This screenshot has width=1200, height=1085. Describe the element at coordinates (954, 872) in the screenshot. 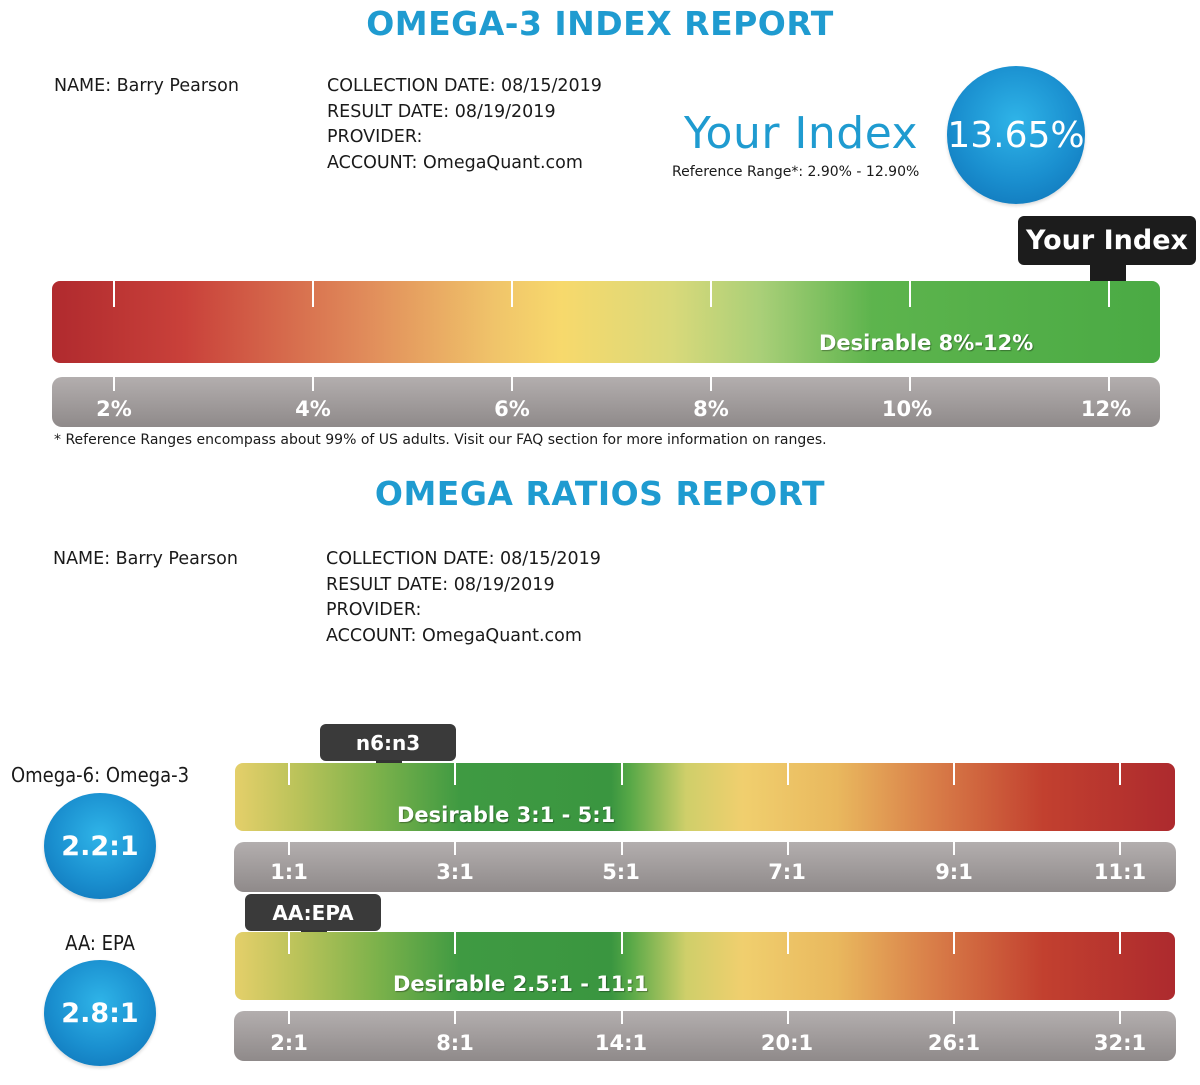

I see `n6n3-scale-label: 9:1` at that location.